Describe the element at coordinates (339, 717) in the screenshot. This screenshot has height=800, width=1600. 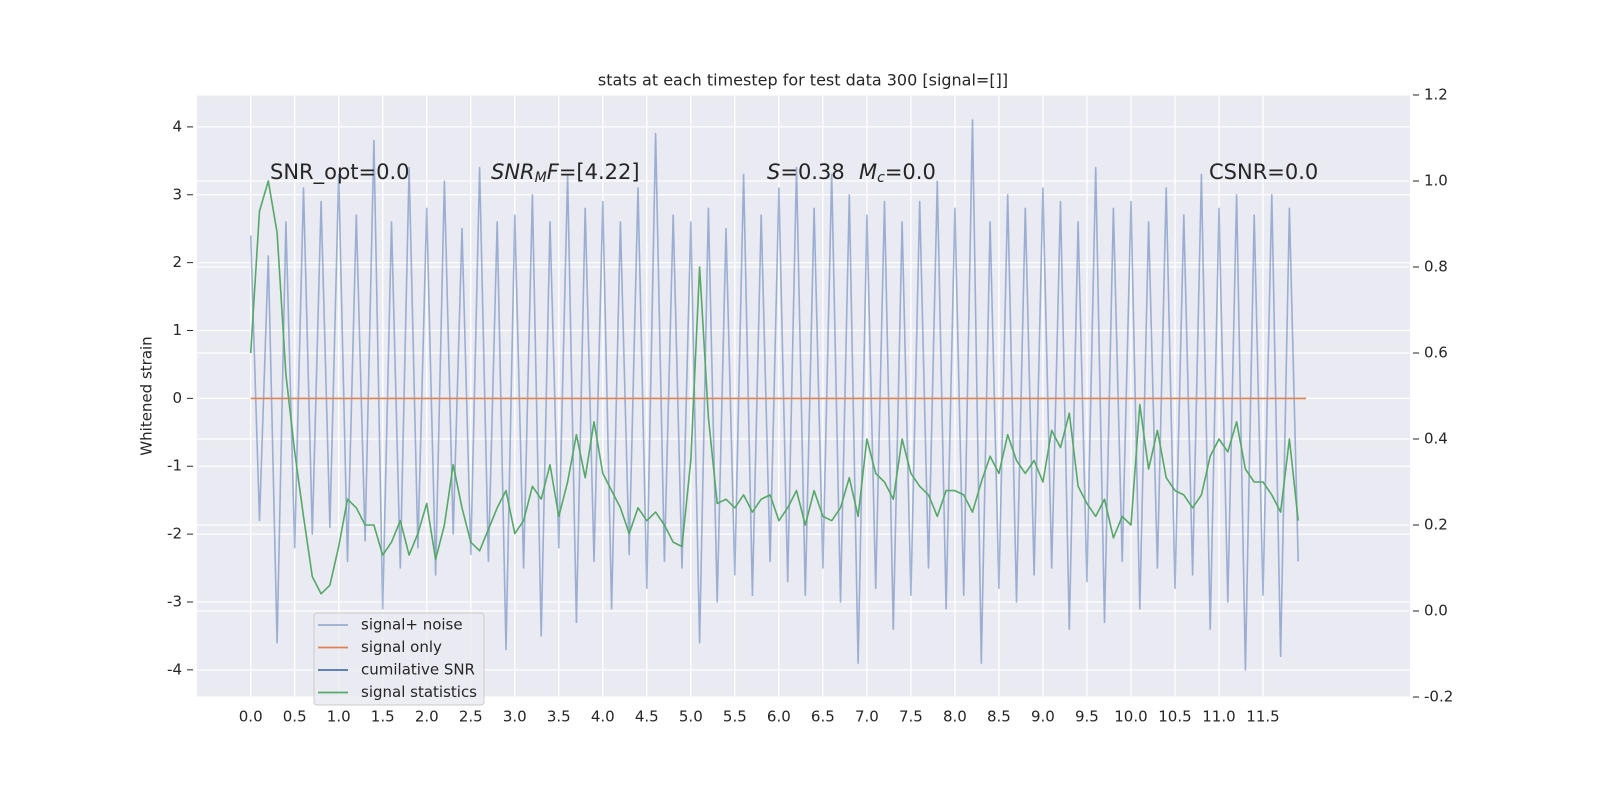
I see `x-tick-label: 1.0` at that location.